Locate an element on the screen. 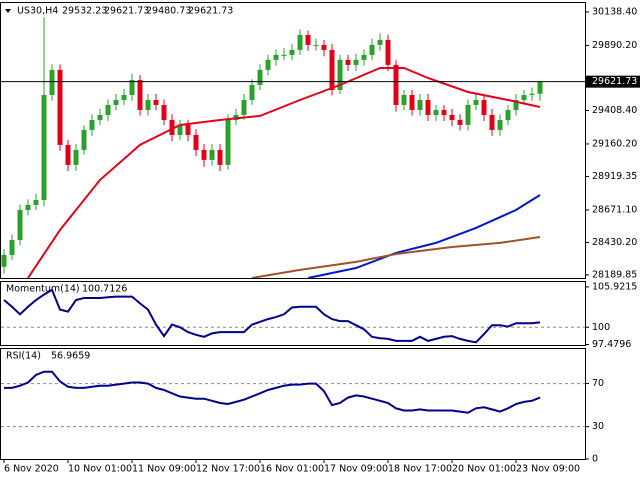 Image resolution: width=640 pixels, height=480 pixels. x-tick-label: 6 Nov 2020 is located at coordinates (31, 469).